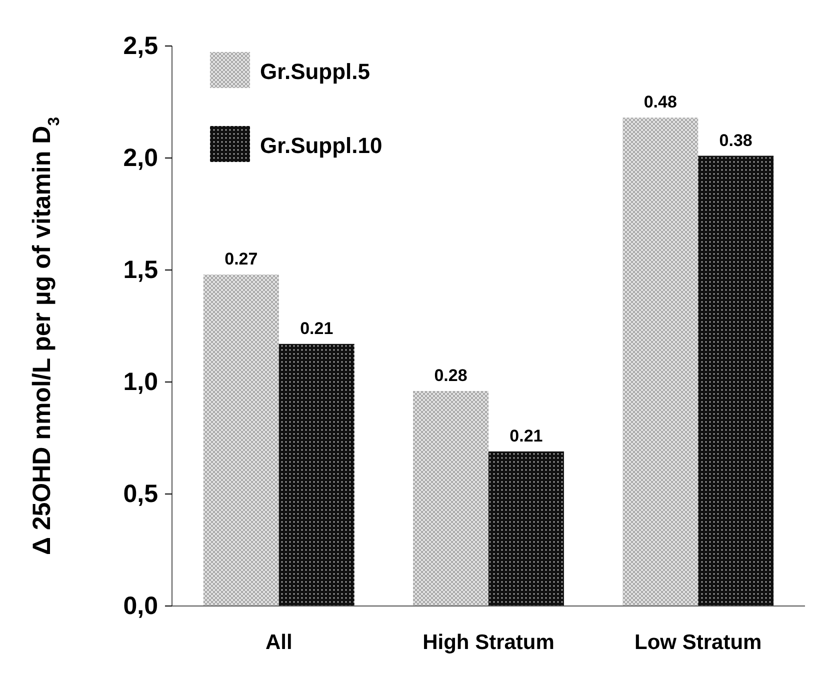 The height and width of the screenshot is (675, 824). What do you see at coordinates (140, 494) in the screenshot?
I see `y-tick-label: 0,5` at bounding box center [140, 494].